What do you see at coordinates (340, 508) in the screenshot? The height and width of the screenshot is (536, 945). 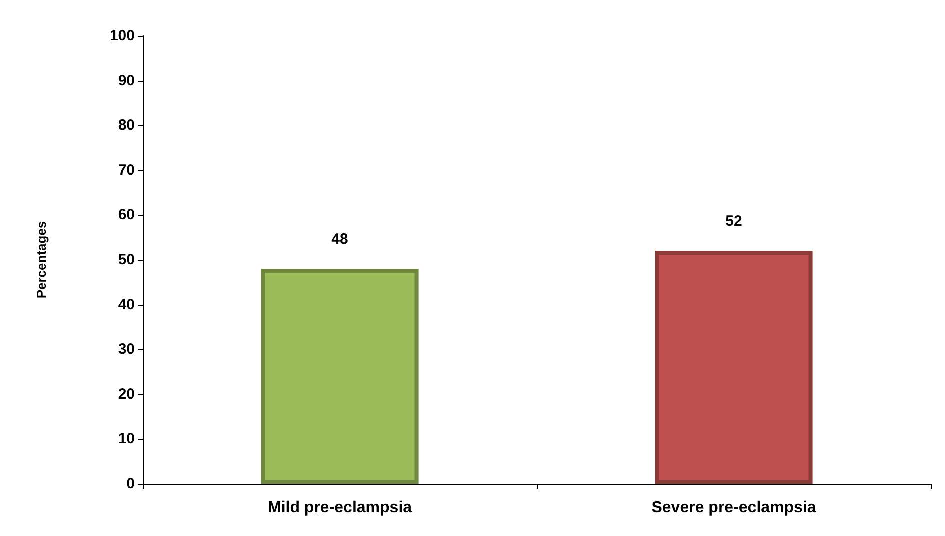 I see `x-tick-label: Mild pre-eclampsia` at bounding box center [340, 508].